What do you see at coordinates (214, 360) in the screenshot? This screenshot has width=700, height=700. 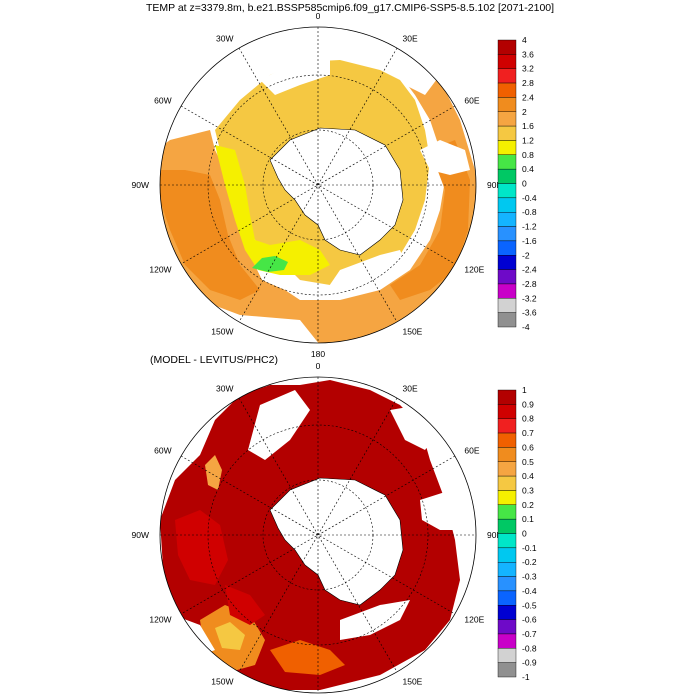 I see `subtitle: (MODEL - LEVITUS/PHC2)` at bounding box center [214, 360].